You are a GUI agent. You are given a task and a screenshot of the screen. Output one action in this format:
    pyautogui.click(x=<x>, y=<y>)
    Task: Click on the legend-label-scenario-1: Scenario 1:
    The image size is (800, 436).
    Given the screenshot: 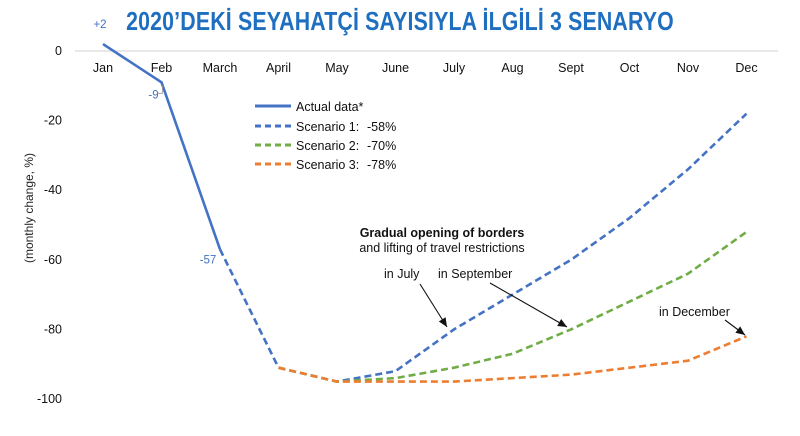 What is the action you would take?
    pyautogui.click(x=327, y=127)
    